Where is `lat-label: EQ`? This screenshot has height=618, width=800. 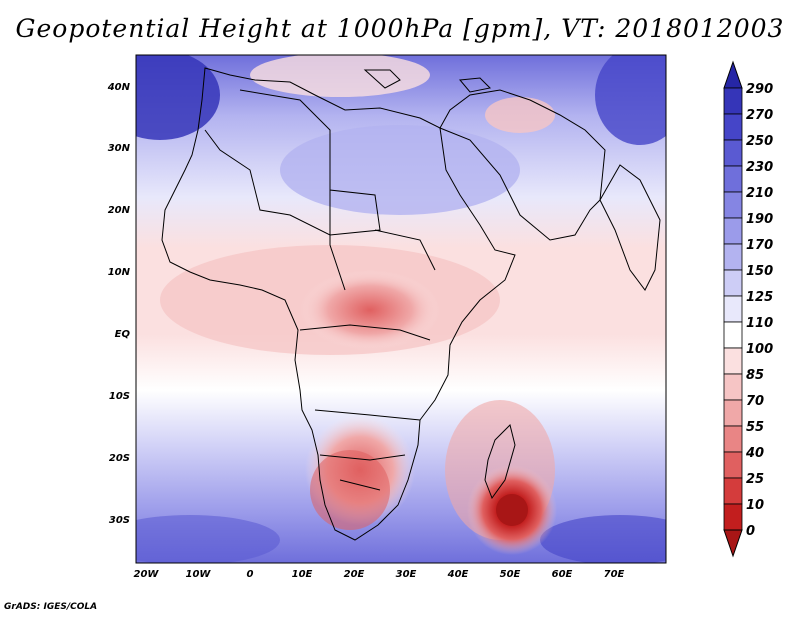
lat-label: EQ is located at coordinates (123, 334).